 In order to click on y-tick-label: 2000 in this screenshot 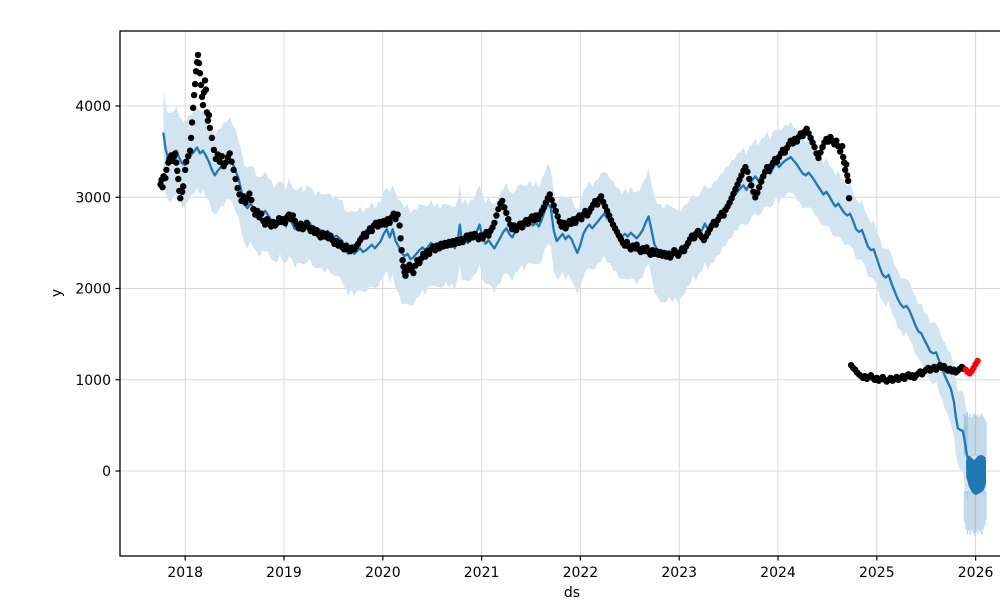, I will do `click(93, 290)`.